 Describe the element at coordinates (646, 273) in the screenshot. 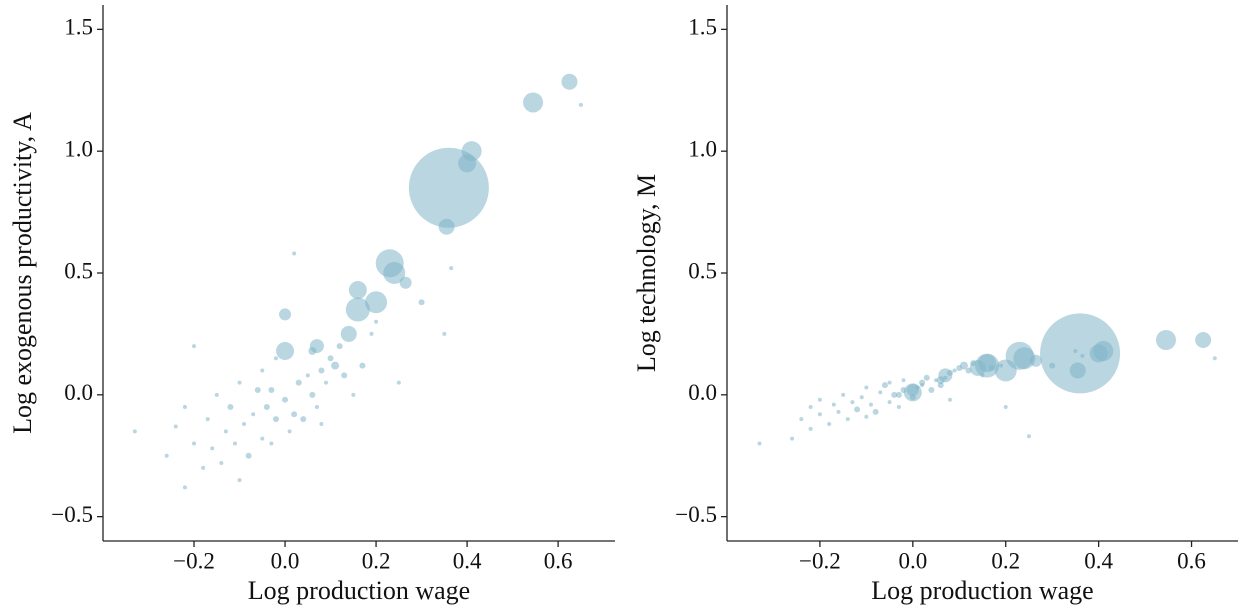

I see `y-axis-label: Log technology, M` at that location.